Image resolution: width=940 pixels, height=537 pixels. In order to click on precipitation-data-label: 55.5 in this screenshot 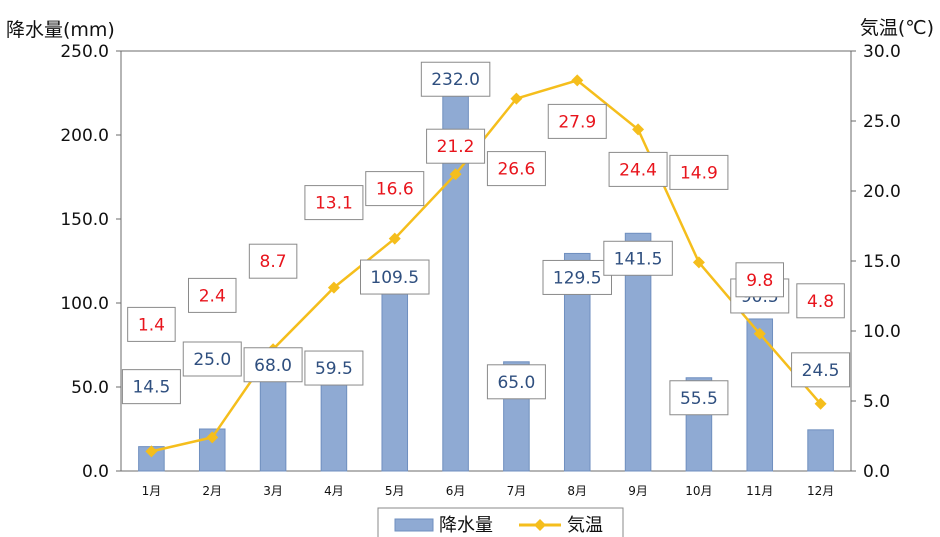, I will do `click(699, 399)`.